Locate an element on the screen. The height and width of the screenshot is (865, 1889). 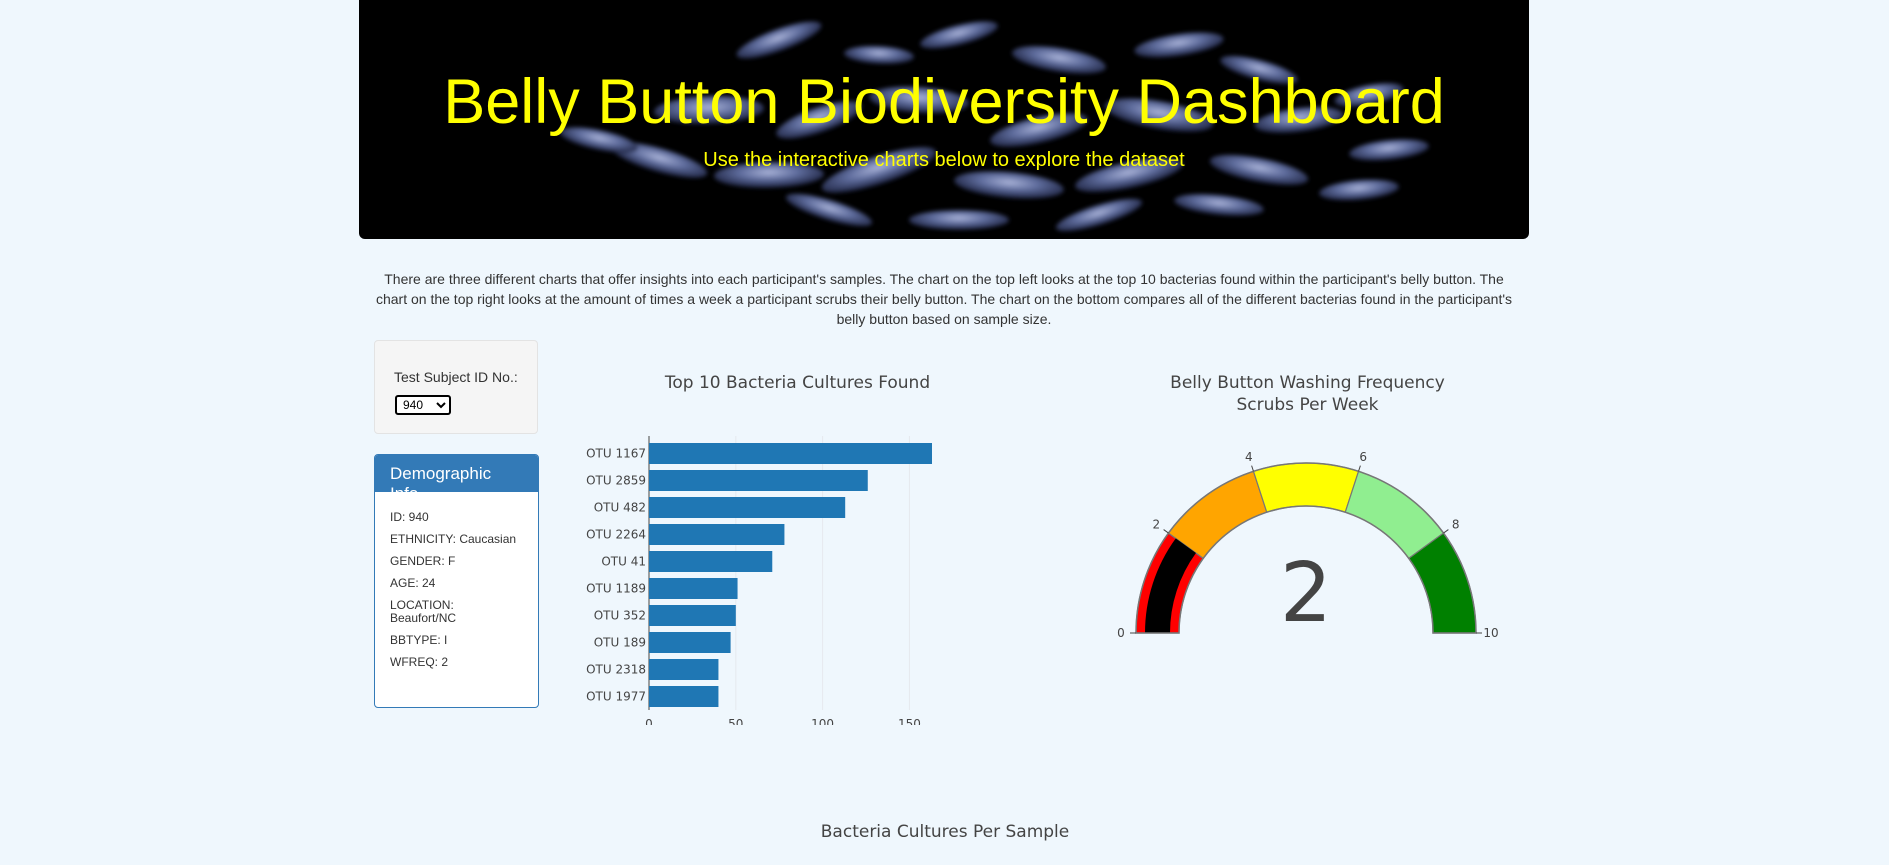
gauge-outline is located at coordinates (1306, 548).